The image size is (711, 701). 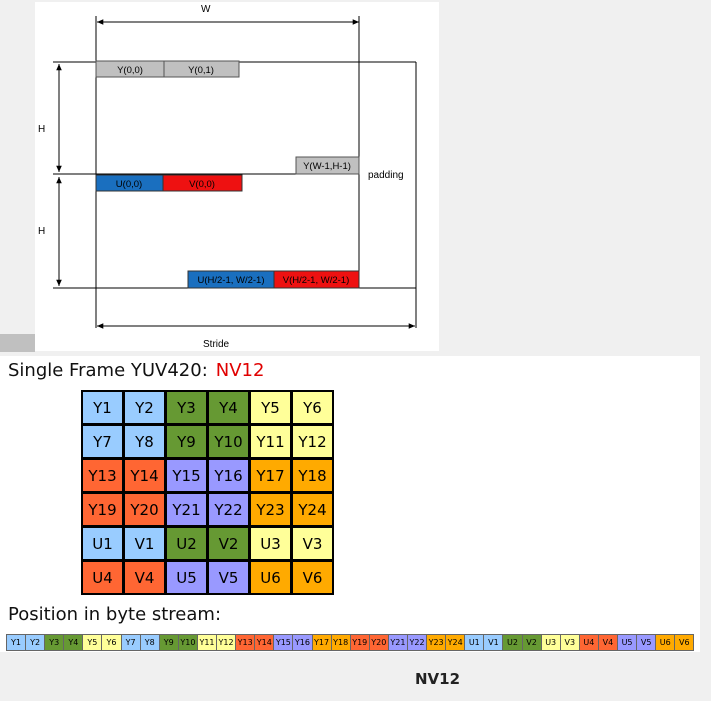 I want to click on grid-cell: V2, so click(x=228, y=543).